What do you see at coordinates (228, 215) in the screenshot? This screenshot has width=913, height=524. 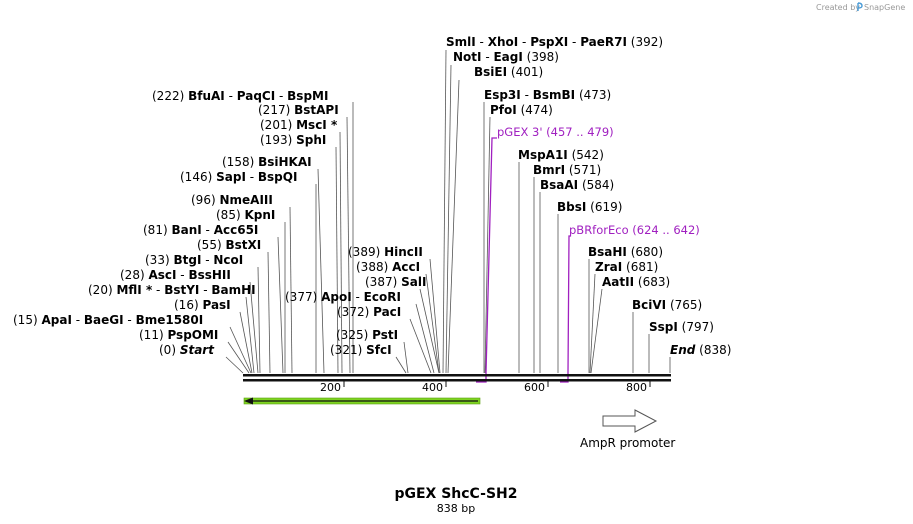 I see `site-position: (85)` at bounding box center [228, 215].